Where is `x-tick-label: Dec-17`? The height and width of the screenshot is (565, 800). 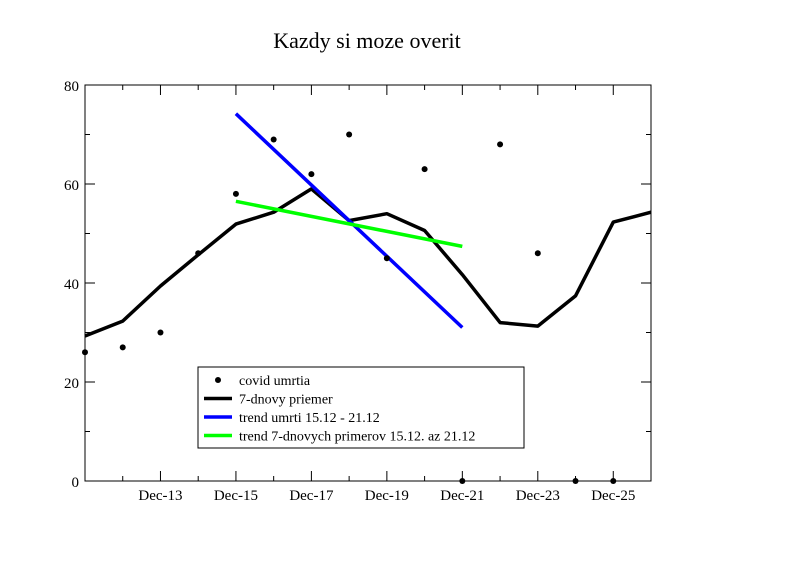 x-tick-label: Dec-17 is located at coordinates (311, 496).